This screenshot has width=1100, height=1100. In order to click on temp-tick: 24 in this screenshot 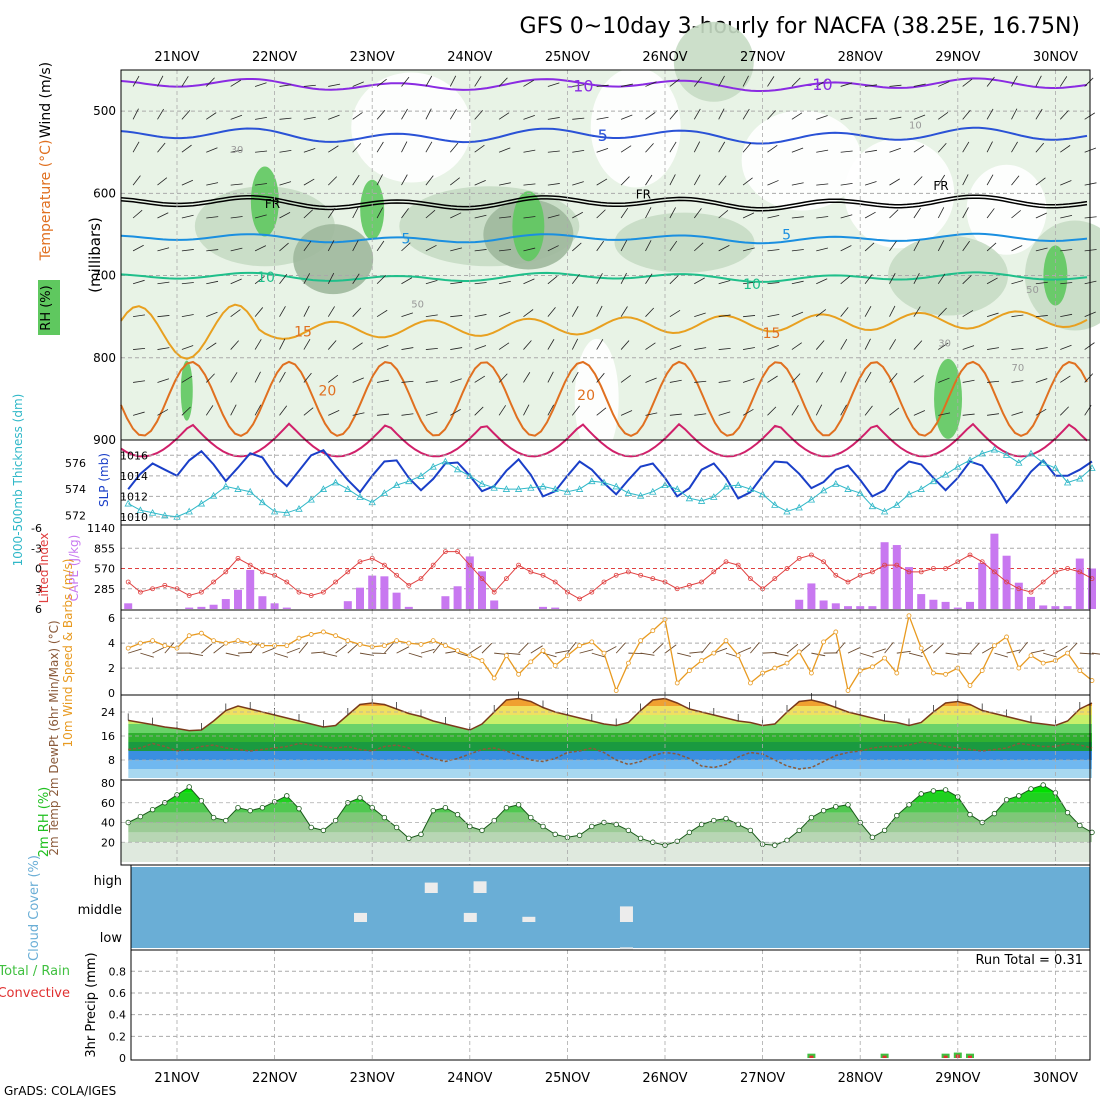, I will do `click(108, 712)`.